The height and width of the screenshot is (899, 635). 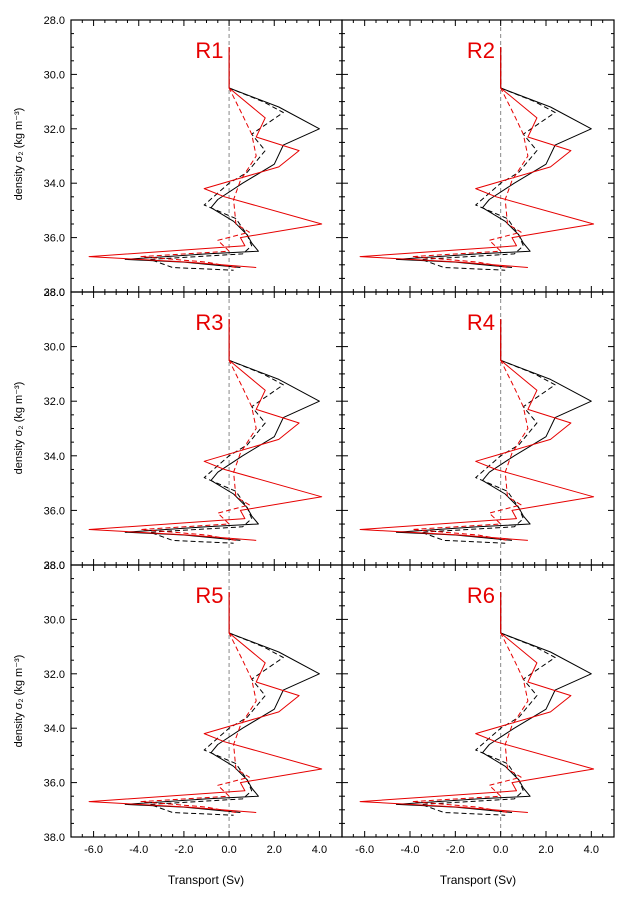 I want to click on panel-label: R2, so click(x=481, y=50).